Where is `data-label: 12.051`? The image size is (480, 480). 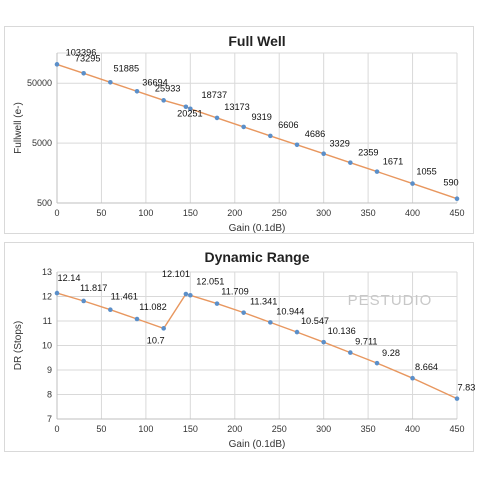 data-label: 12.051 is located at coordinates (210, 281).